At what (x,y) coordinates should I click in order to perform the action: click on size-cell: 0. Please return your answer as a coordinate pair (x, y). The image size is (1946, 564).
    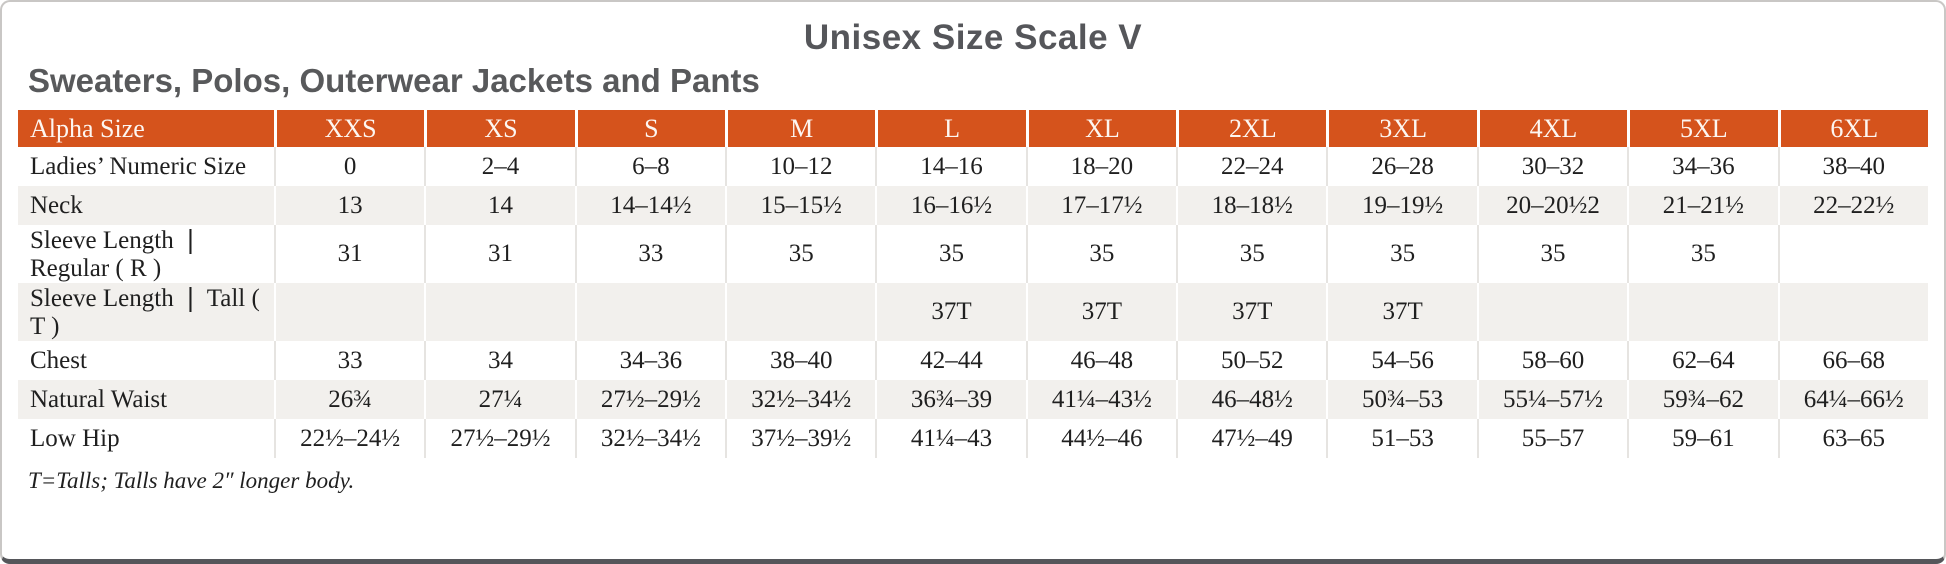
    Looking at the image, I should click on (348, 166).